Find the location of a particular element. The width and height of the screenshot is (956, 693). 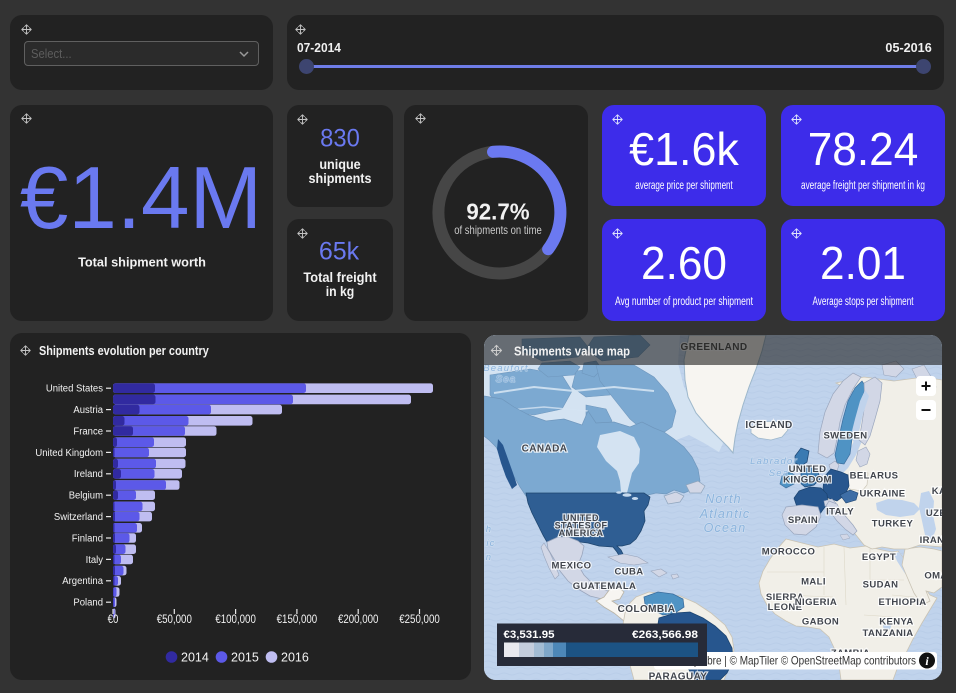

svg-text: GUATEMALA is located at coordinates (605, 586).